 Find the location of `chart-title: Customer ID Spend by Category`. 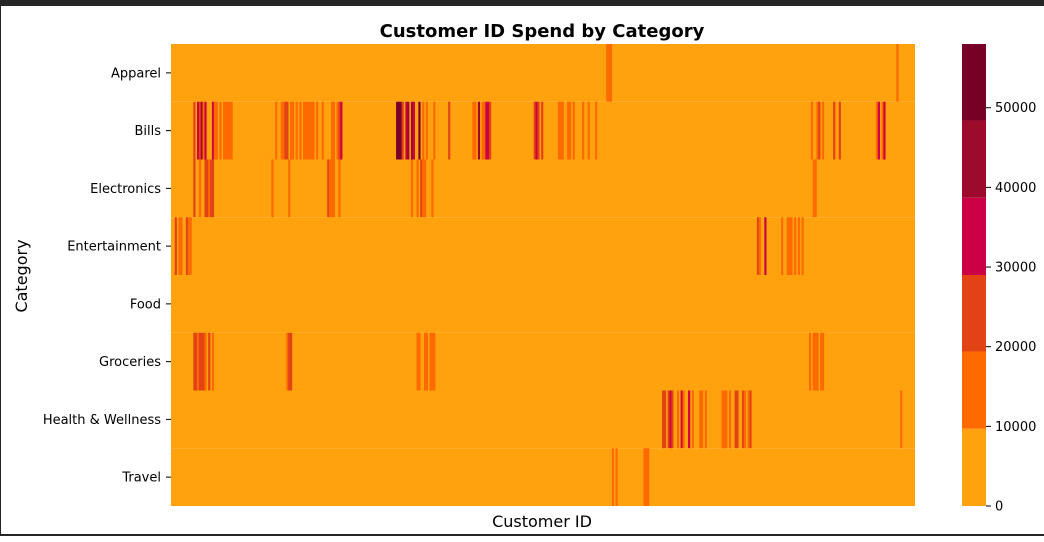

chart-title: Customer ID Spend by Category is located at coordinates (542, 31).